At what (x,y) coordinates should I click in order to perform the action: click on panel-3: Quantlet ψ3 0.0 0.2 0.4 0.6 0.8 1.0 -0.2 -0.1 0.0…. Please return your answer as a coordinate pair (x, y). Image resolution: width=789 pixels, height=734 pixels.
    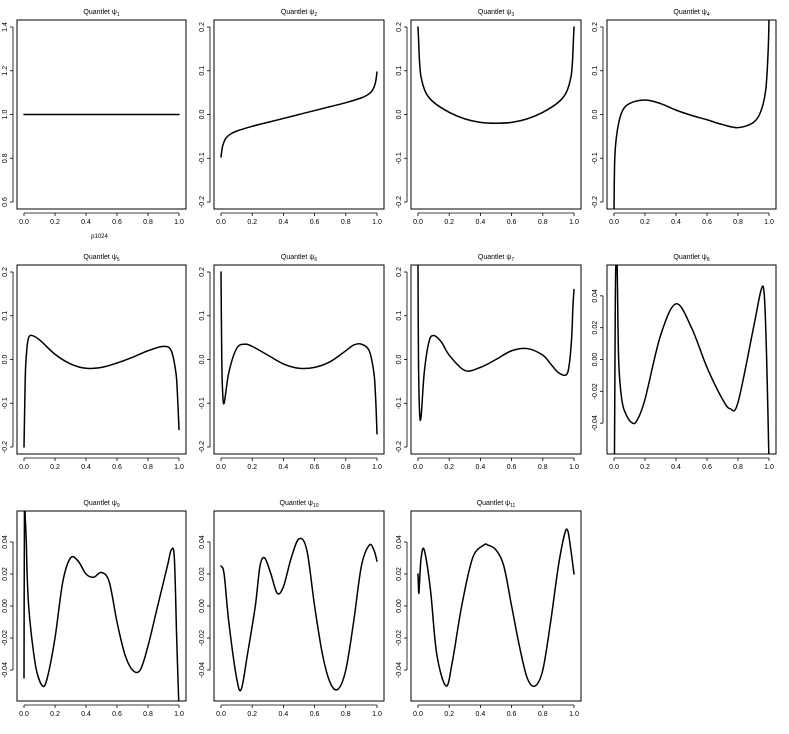
    Looking at the image, I should click on (489, 117).